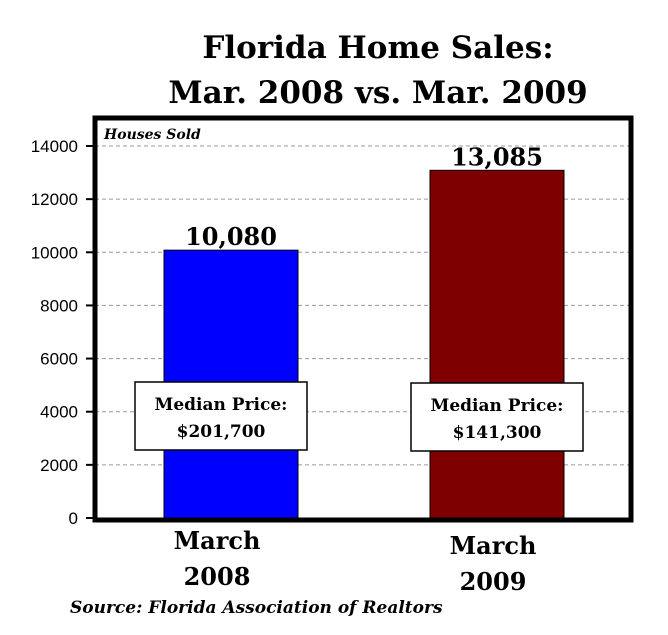 The width and height of the screenshot is (668, 635). I want to click on y-axis-label: Houses Sold, so click(152, 135).